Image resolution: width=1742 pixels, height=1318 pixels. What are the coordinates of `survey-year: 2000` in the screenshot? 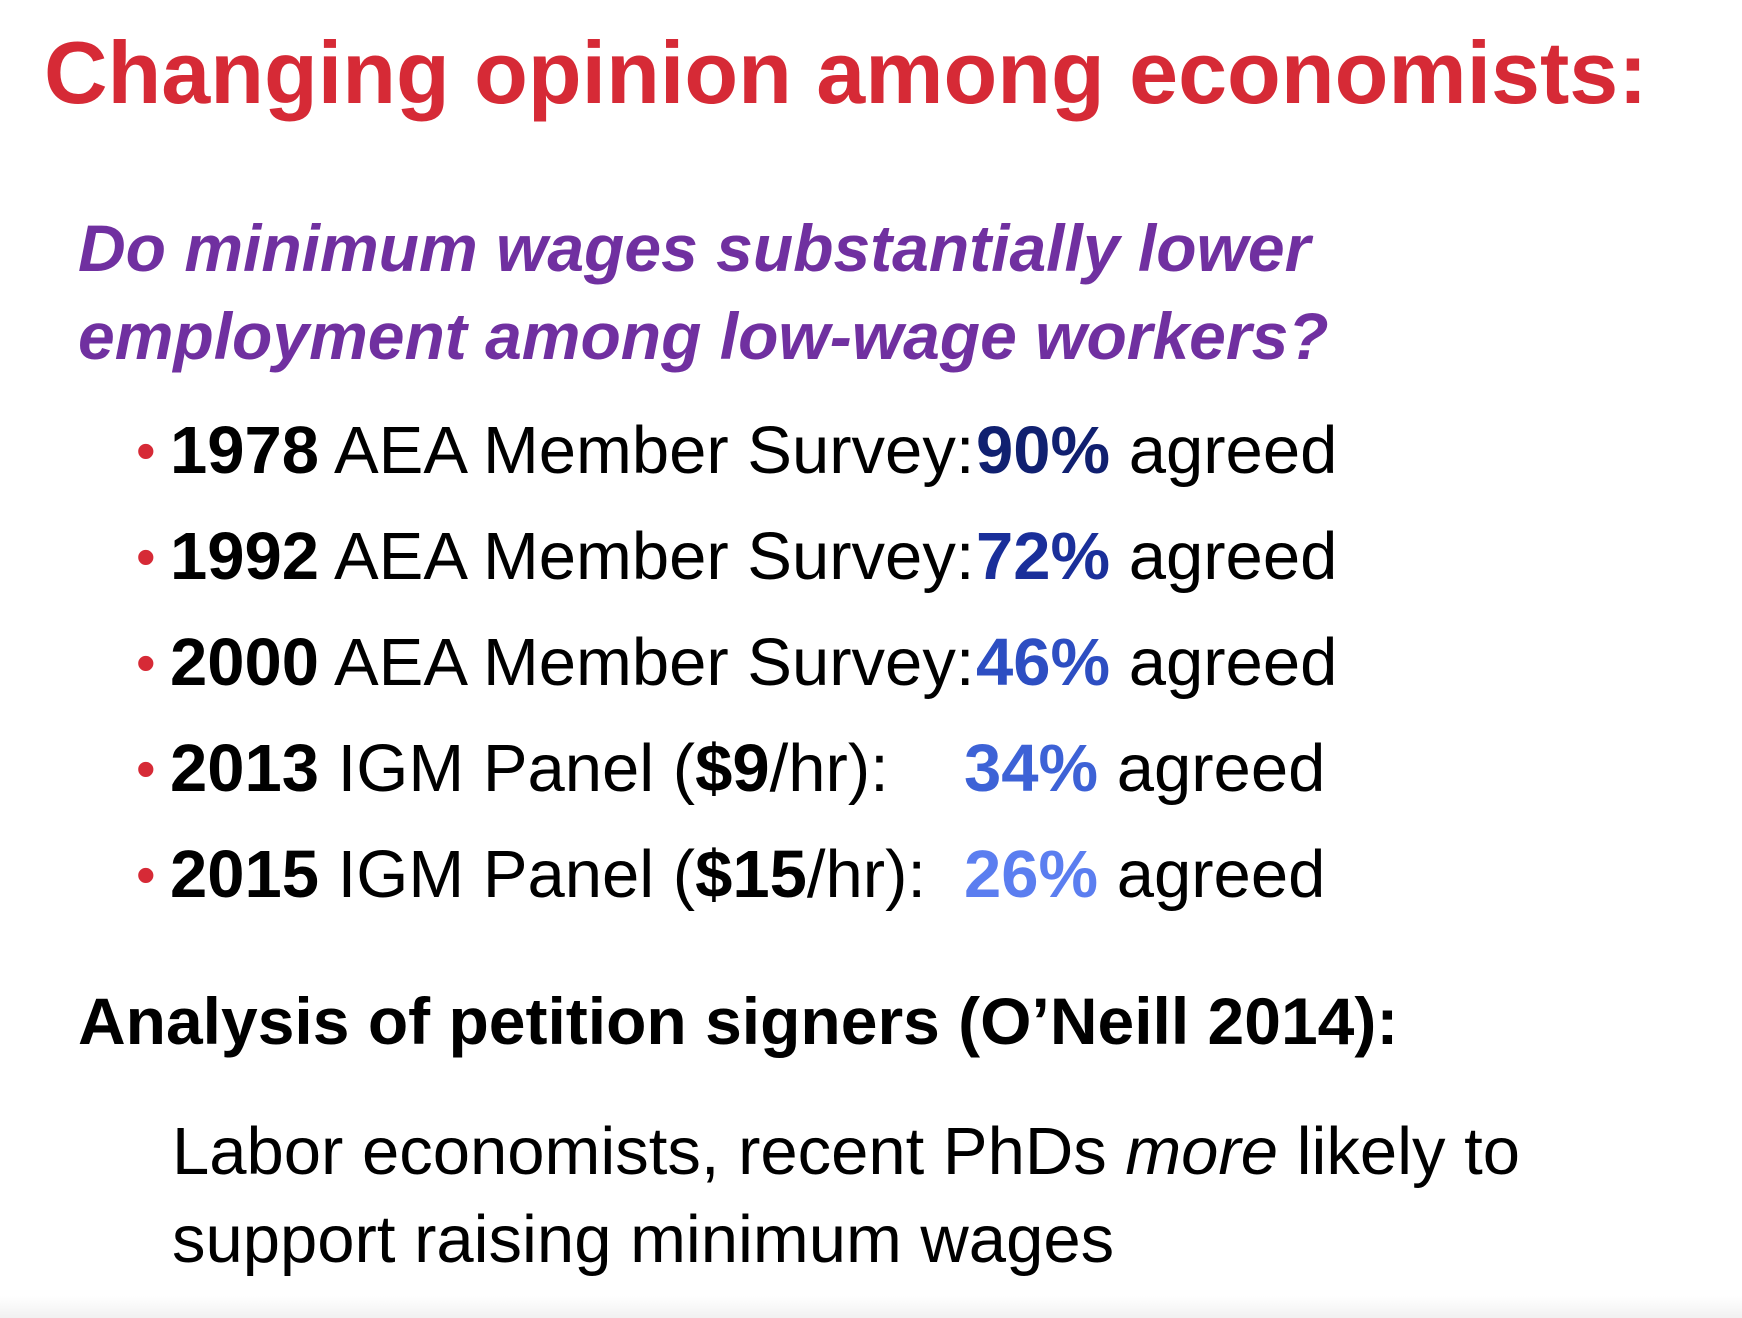 It's located at (245, 662).